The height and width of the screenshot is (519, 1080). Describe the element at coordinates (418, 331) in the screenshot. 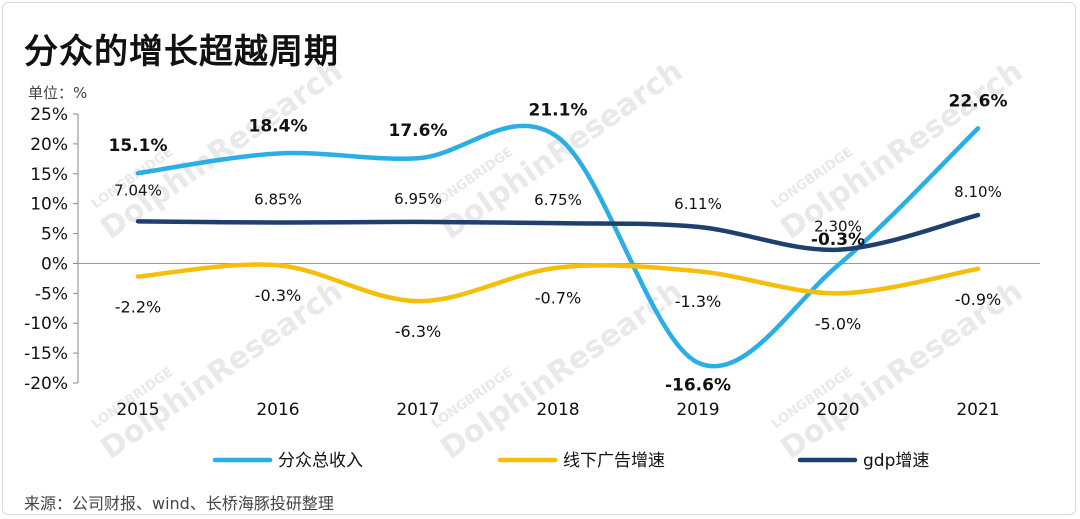

I see `data-label-offline-ad: -6.3%` at that location.